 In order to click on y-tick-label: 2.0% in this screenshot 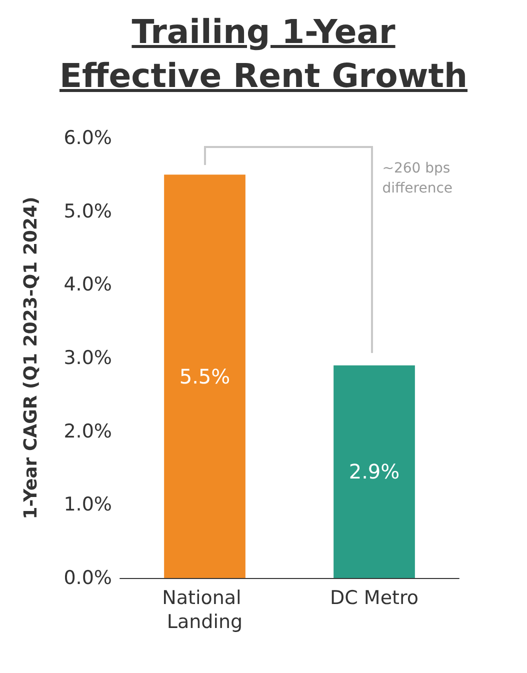, I will do `click(88, 431)`.